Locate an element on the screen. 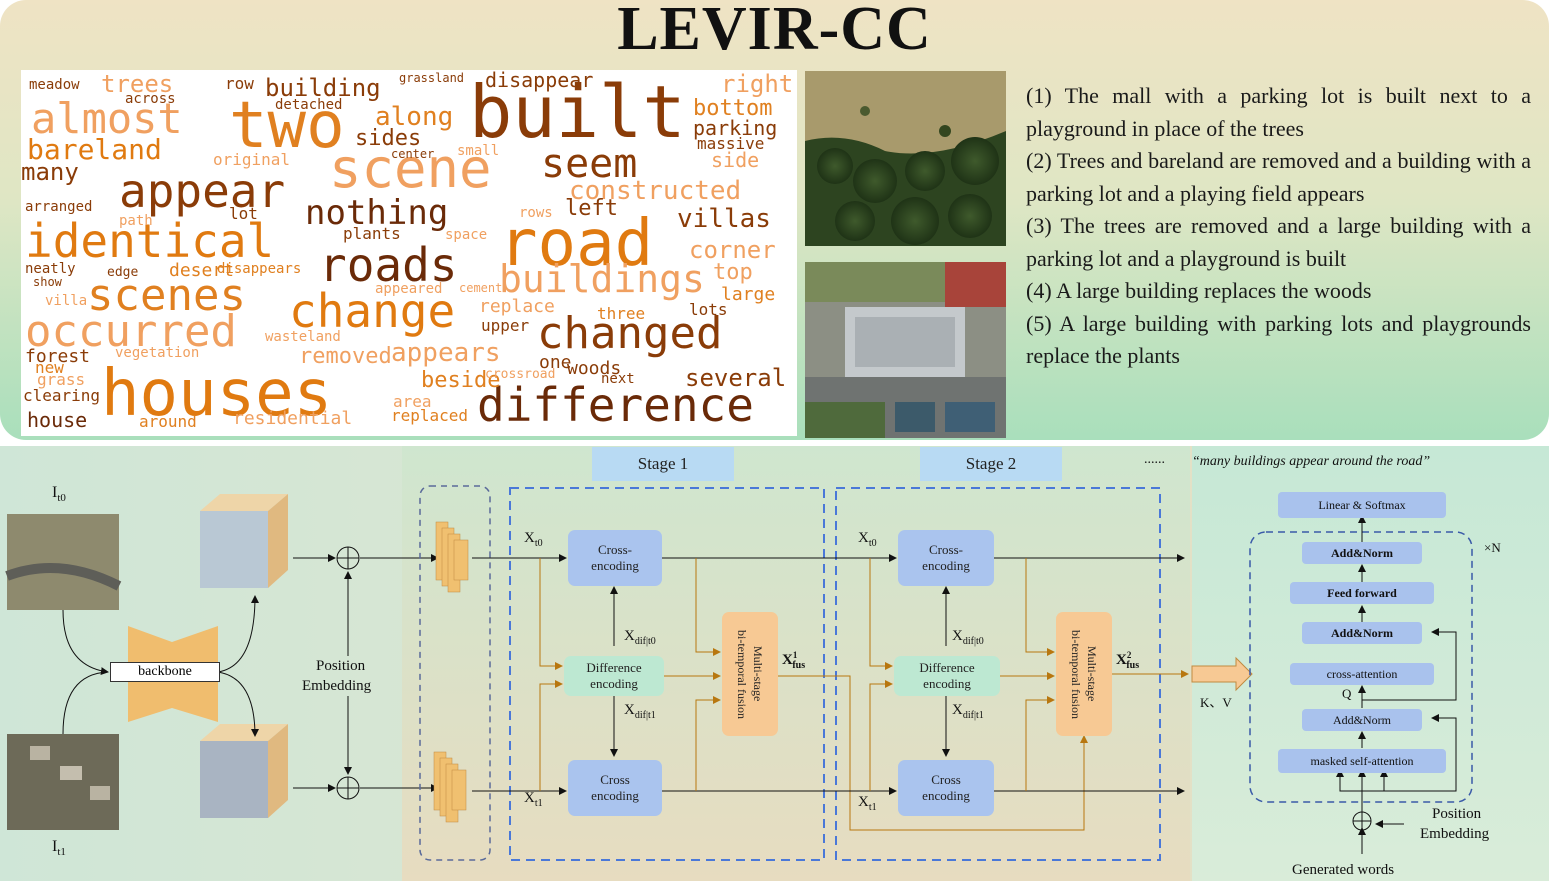 This screenshot has height=881, width=1549. word-cloud-word: detached is located at coordinates (309, 105).